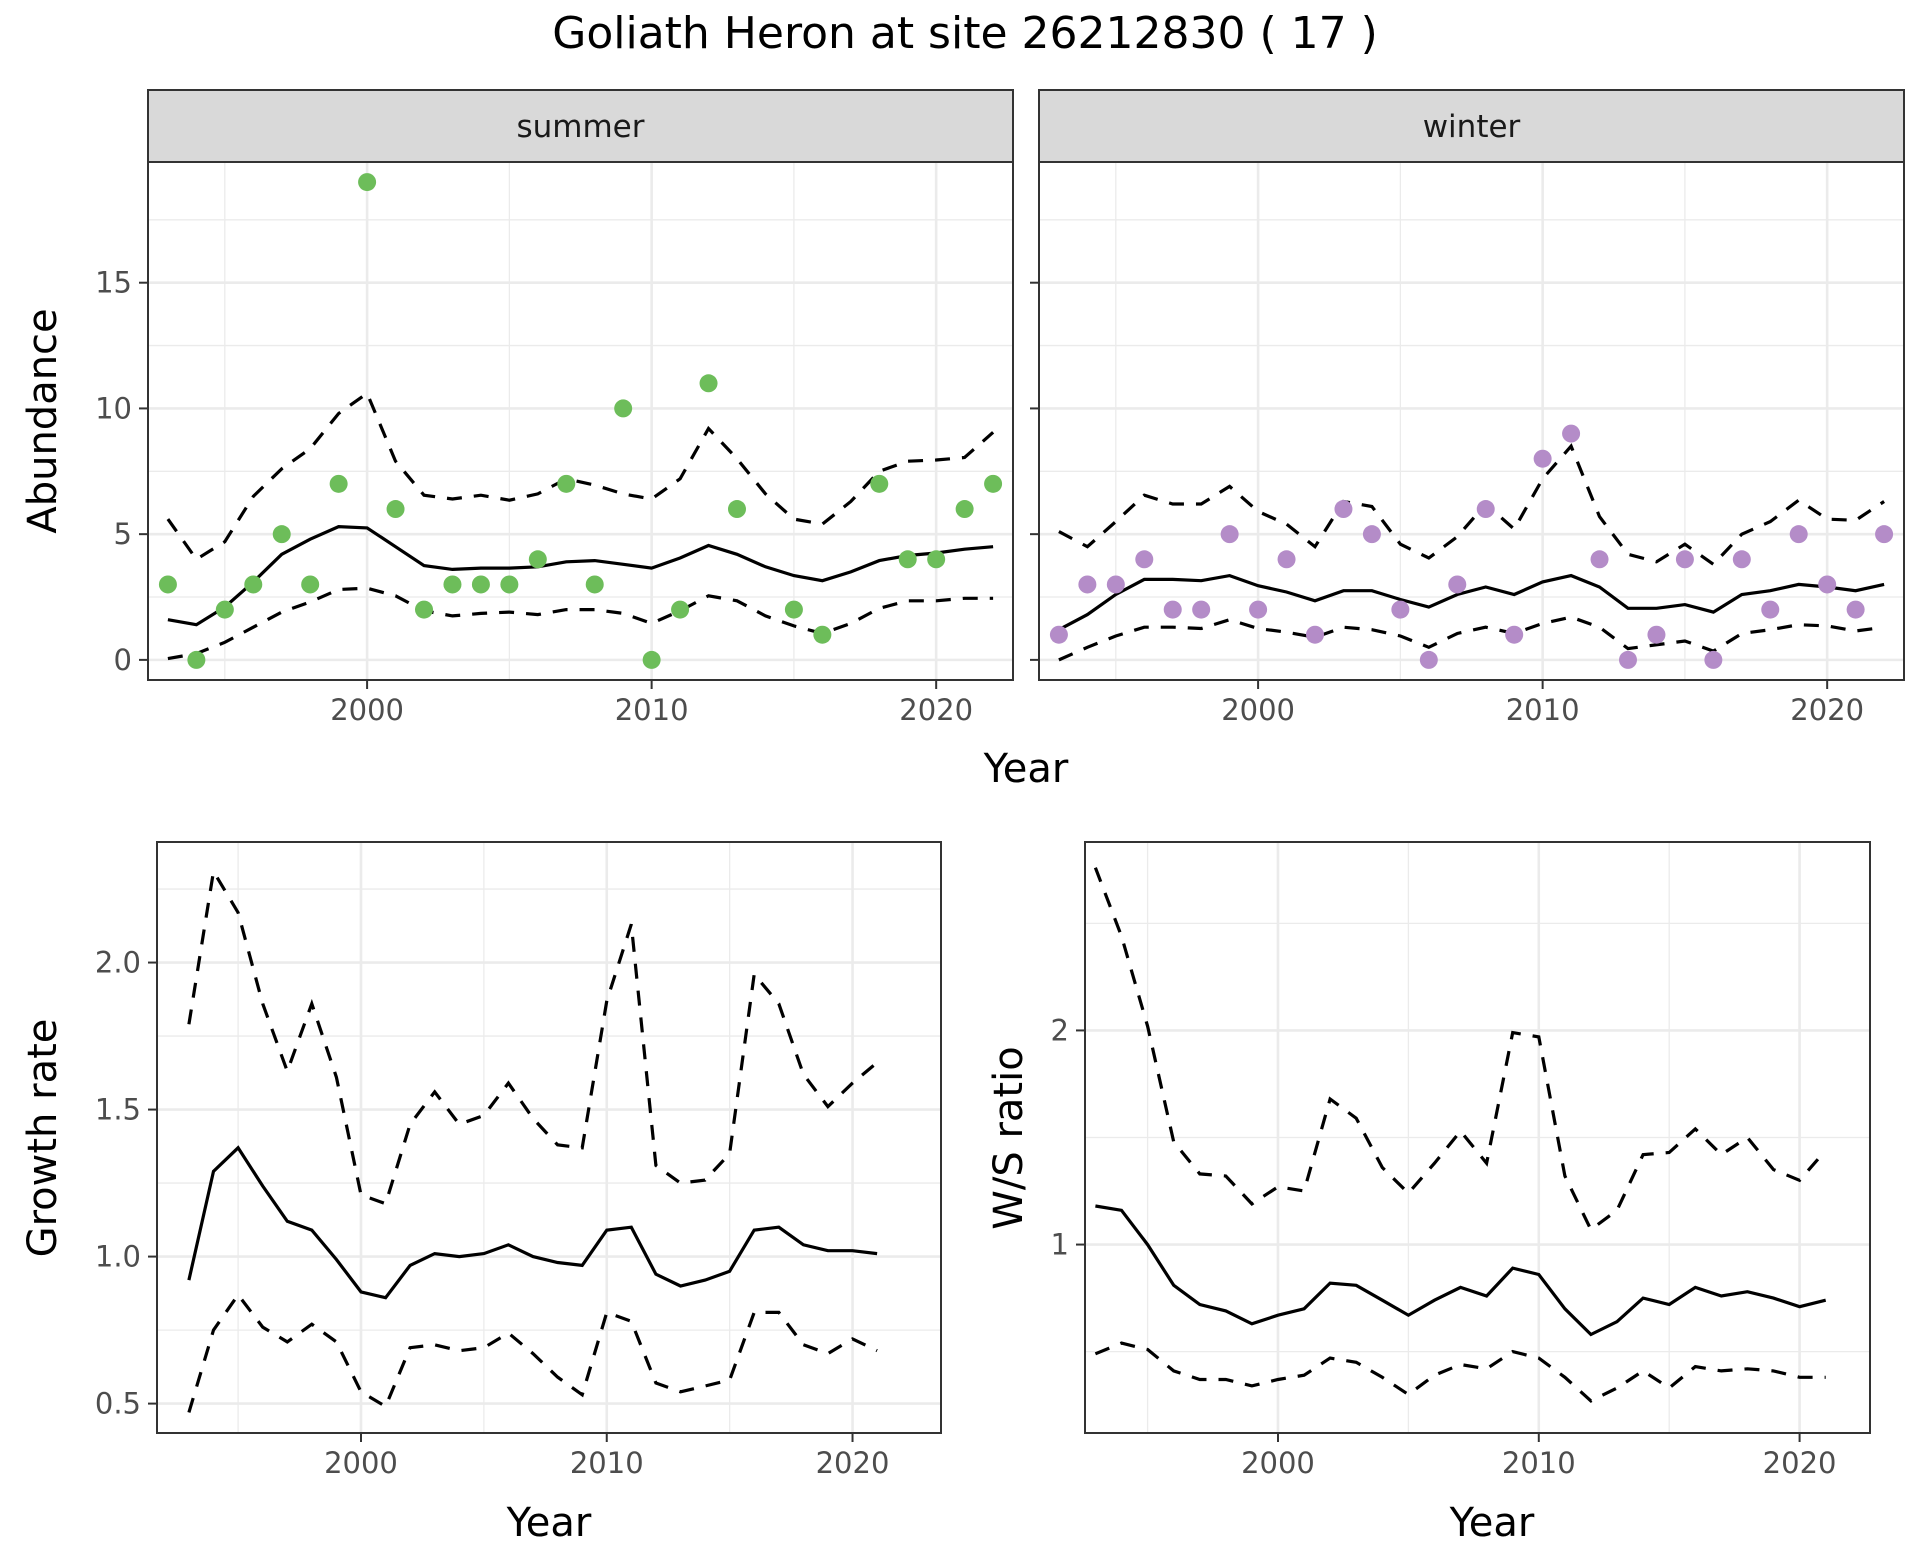 This screenshot has width=1920, height=1560. I want to click on y-tick-label: 0, so click(123, 660).